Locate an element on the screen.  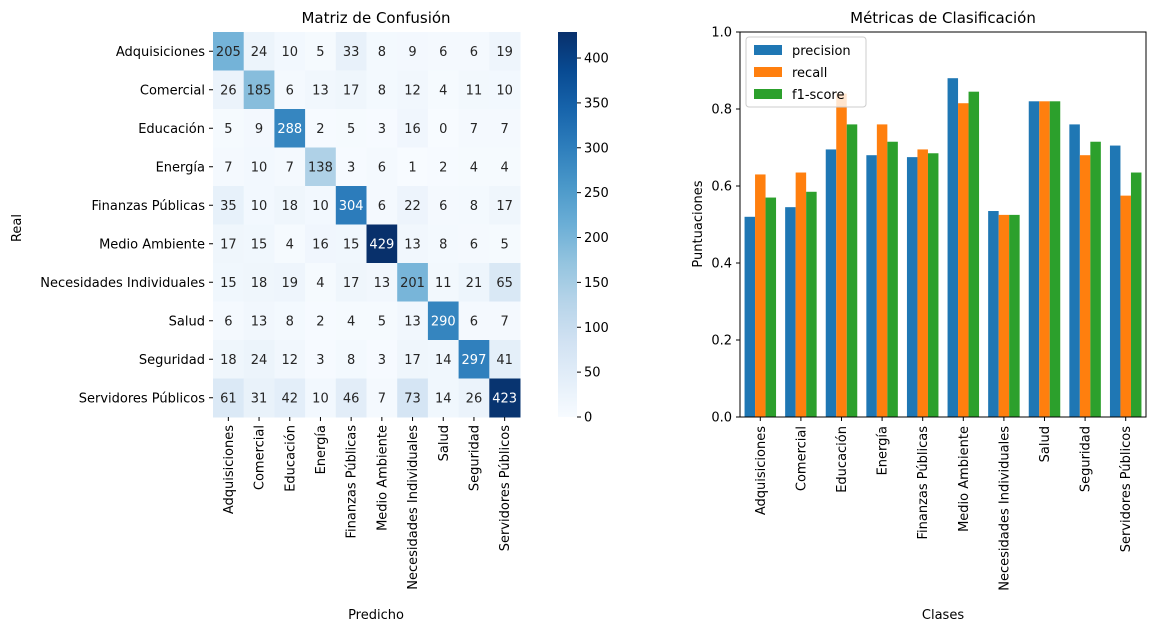
heatmap-cell-value: 288 is located at coordinates (289, 129).